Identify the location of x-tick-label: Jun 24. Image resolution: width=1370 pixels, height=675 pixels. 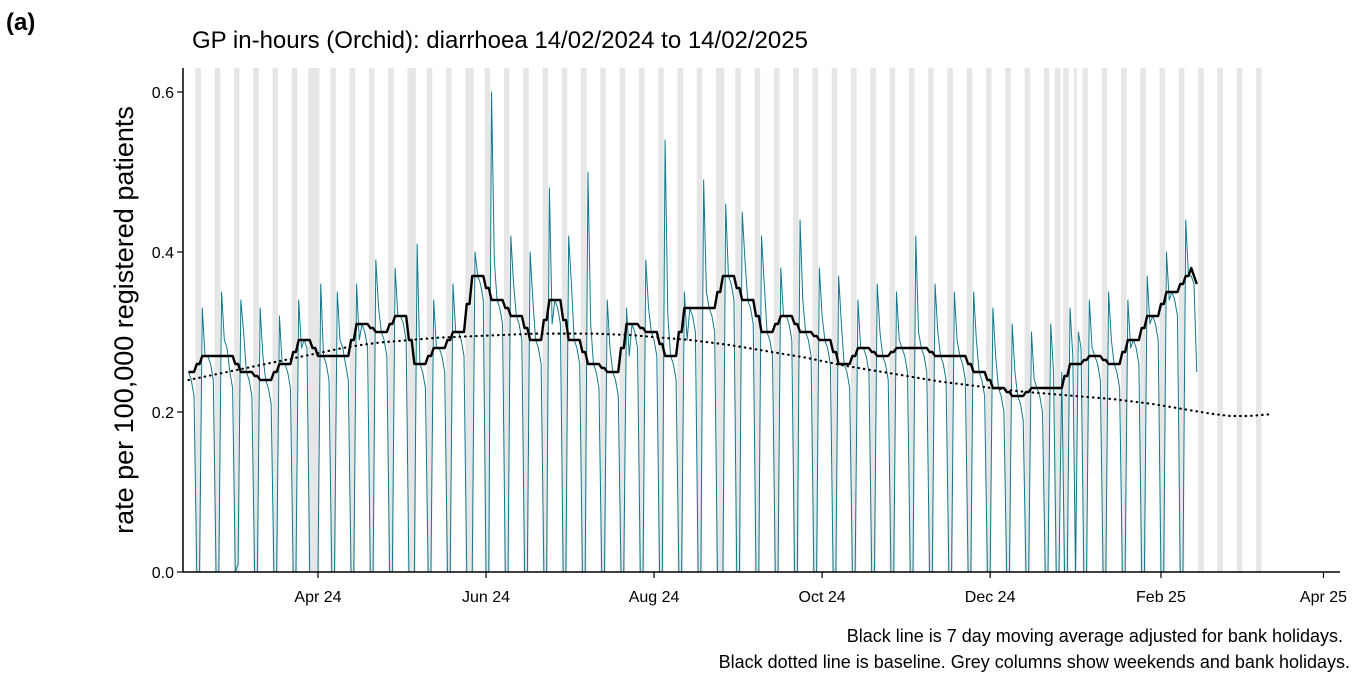
(486, 597).